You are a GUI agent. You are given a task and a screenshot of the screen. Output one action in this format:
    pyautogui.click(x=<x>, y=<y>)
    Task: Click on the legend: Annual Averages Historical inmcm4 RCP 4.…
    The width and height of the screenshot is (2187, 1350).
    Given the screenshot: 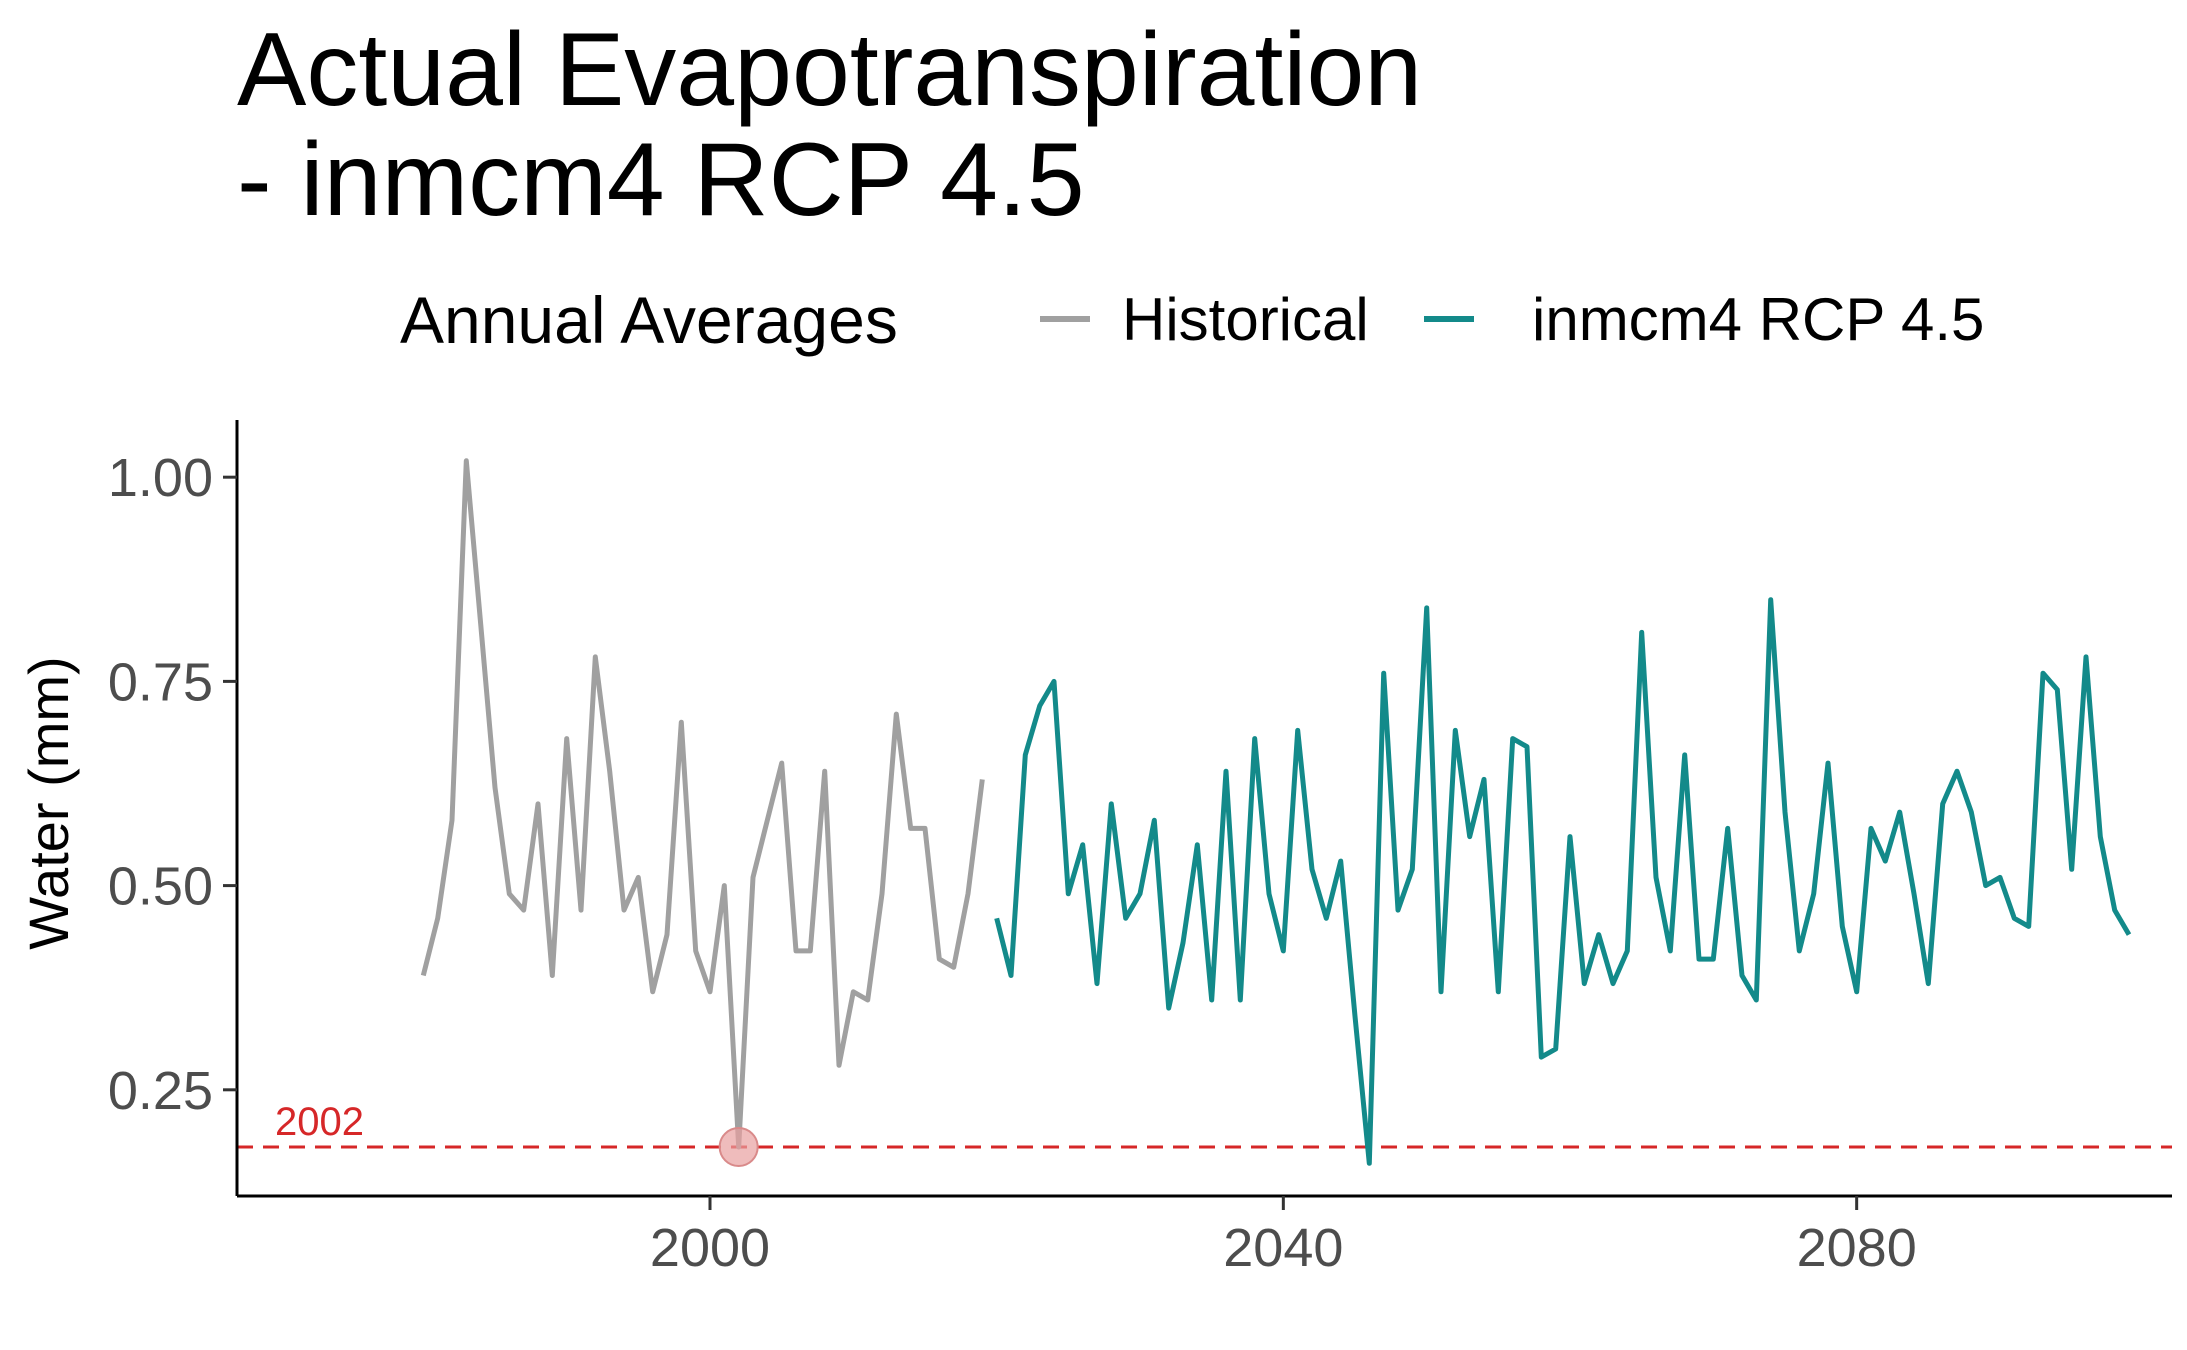 What is the action you would take?
    pyautogui.click(x=1192, y=320)
    